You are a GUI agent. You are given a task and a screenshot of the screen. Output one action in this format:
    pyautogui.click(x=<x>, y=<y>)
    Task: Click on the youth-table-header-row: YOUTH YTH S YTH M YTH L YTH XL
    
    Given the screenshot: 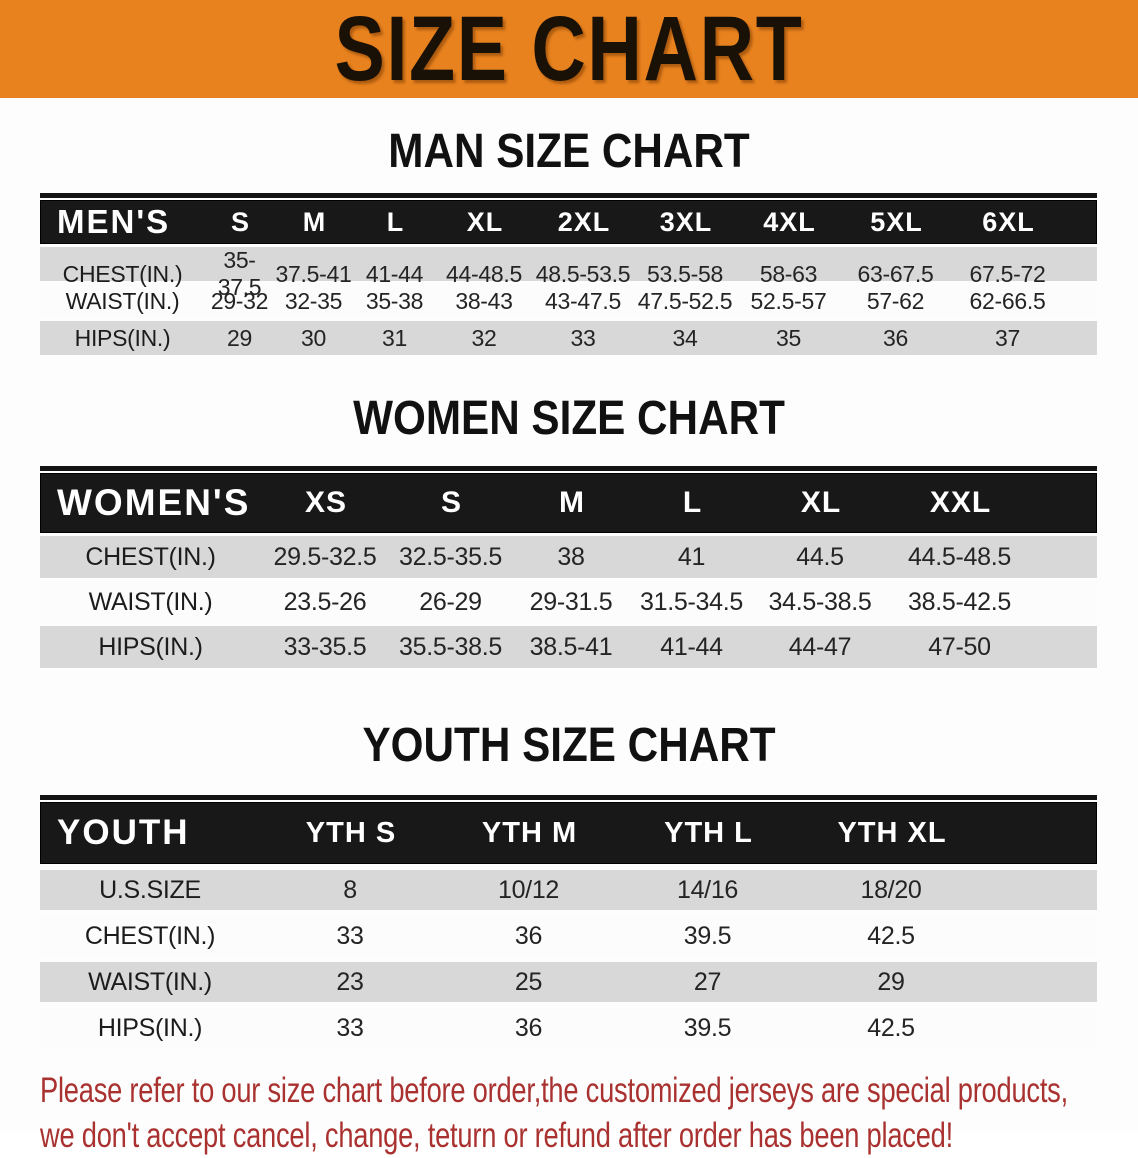 What is the action you would take?
    pyautogui.click(x=568, y=833)
    